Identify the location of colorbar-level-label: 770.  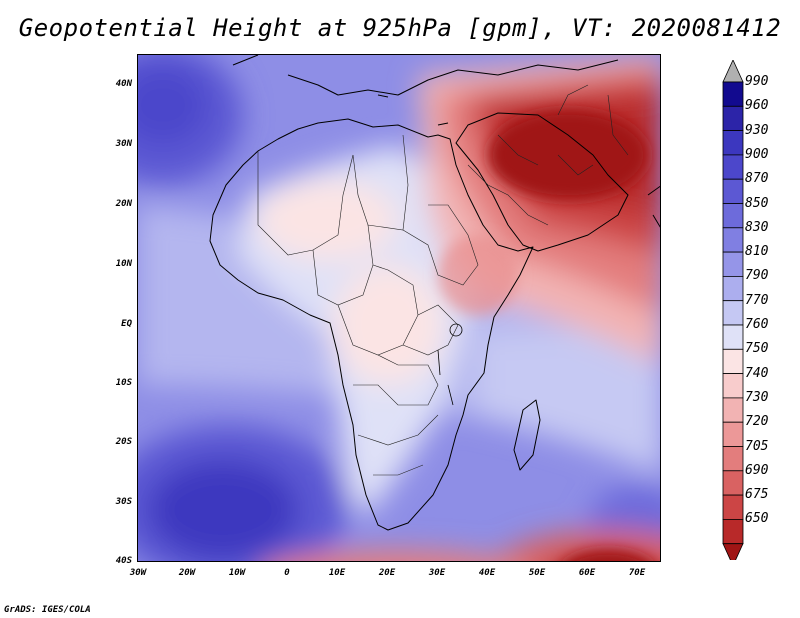
(757, 300).